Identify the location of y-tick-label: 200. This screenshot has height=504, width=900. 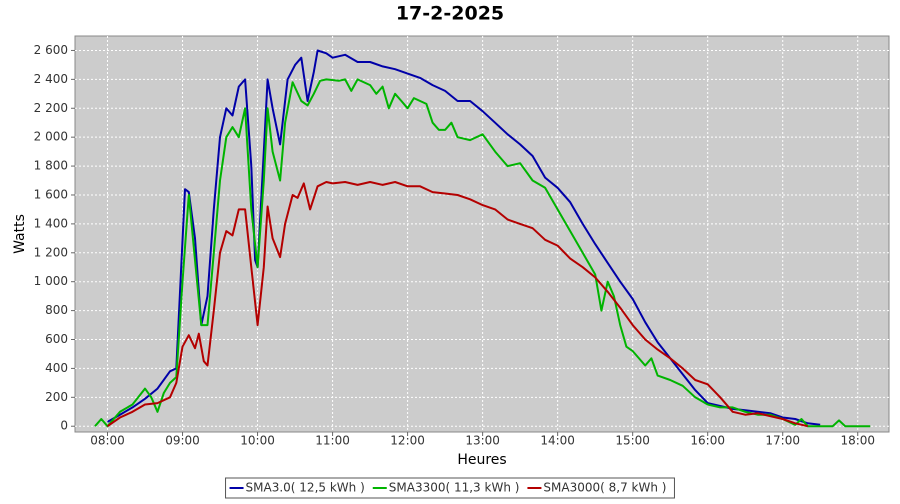
(56, 397).